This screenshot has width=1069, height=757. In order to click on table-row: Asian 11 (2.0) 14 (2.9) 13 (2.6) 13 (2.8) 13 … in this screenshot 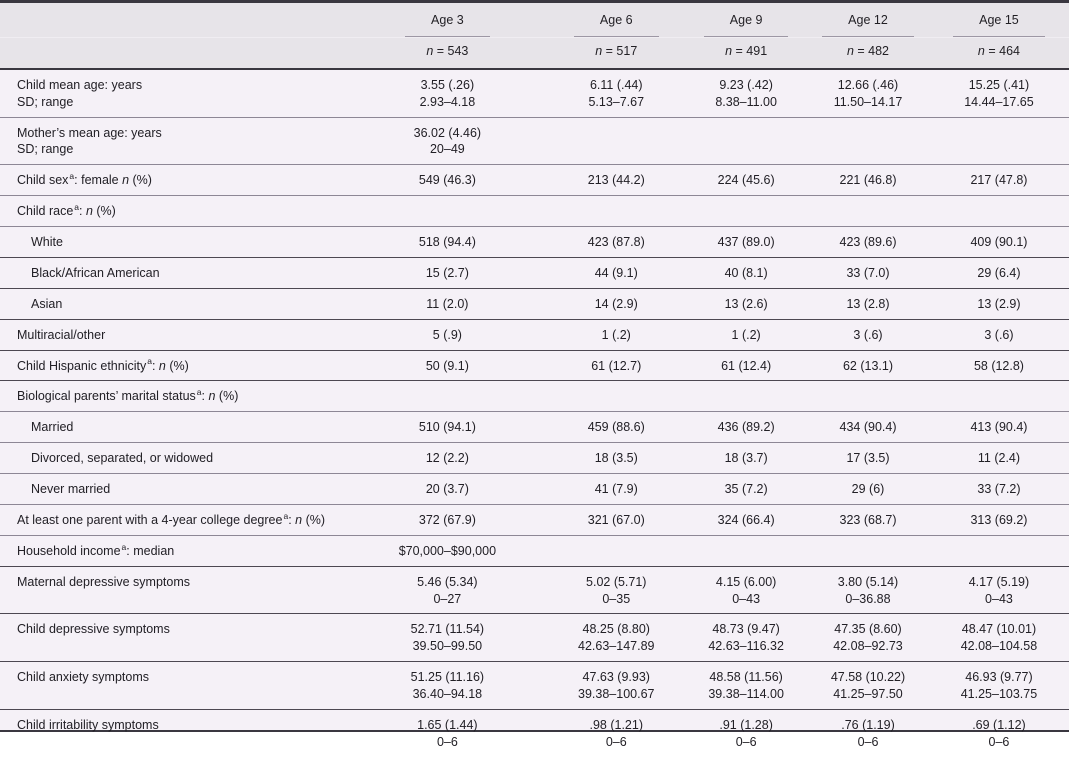, I will do `click(534, 304)`.